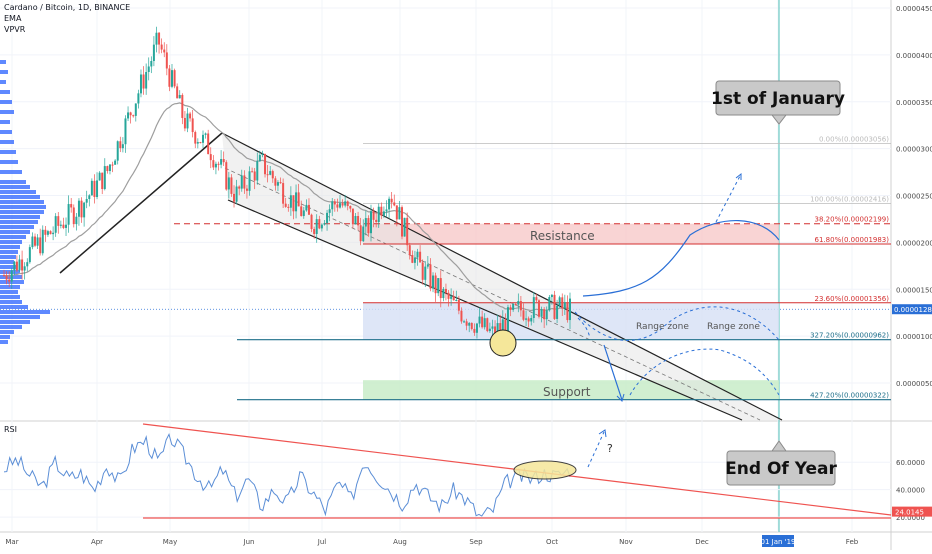  I want to click on fib-label: 23.60%(0.00001356), so click(852, 299).